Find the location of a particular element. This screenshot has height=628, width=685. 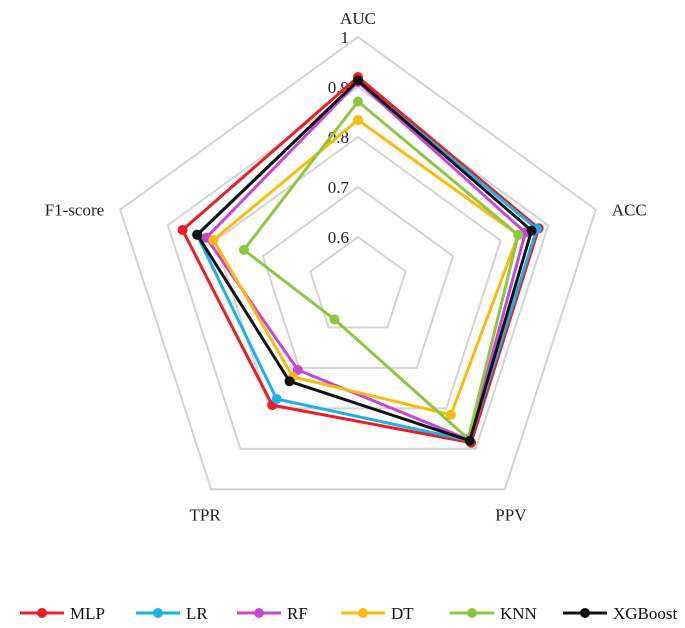

legend-marker-xgboost is located at coordinates (585, 613).